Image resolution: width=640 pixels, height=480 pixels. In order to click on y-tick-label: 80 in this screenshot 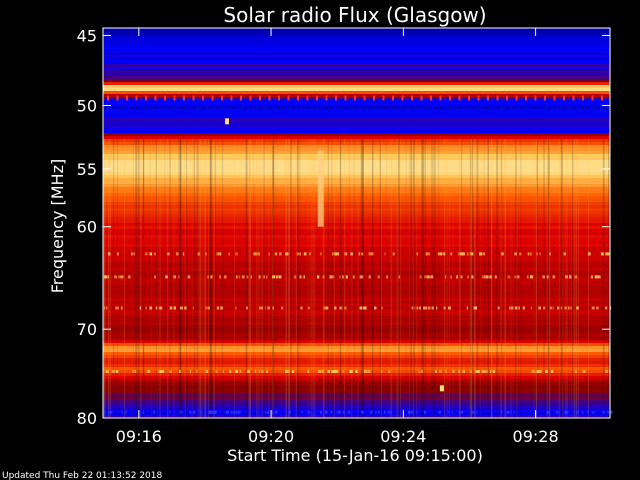, I will do `click(87, 418)`.